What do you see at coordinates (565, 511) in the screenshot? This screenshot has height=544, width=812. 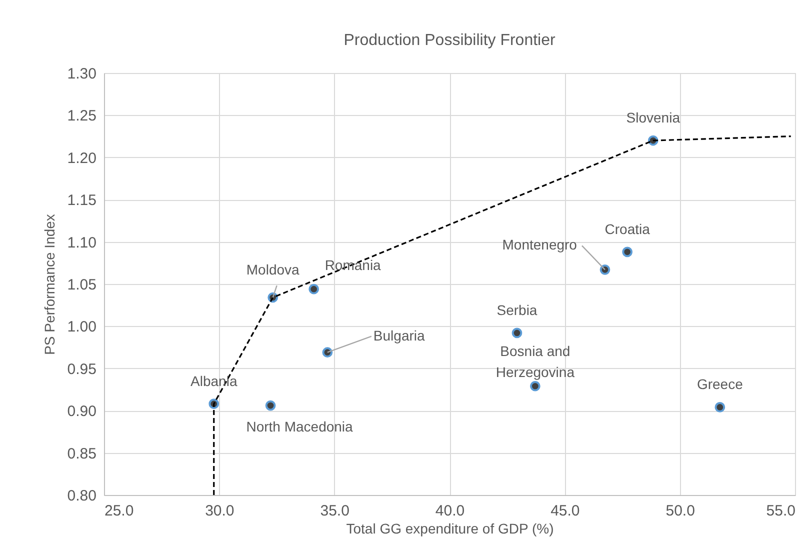 I see `x-tick-label: 45.0` at bounding box center [565, 511].